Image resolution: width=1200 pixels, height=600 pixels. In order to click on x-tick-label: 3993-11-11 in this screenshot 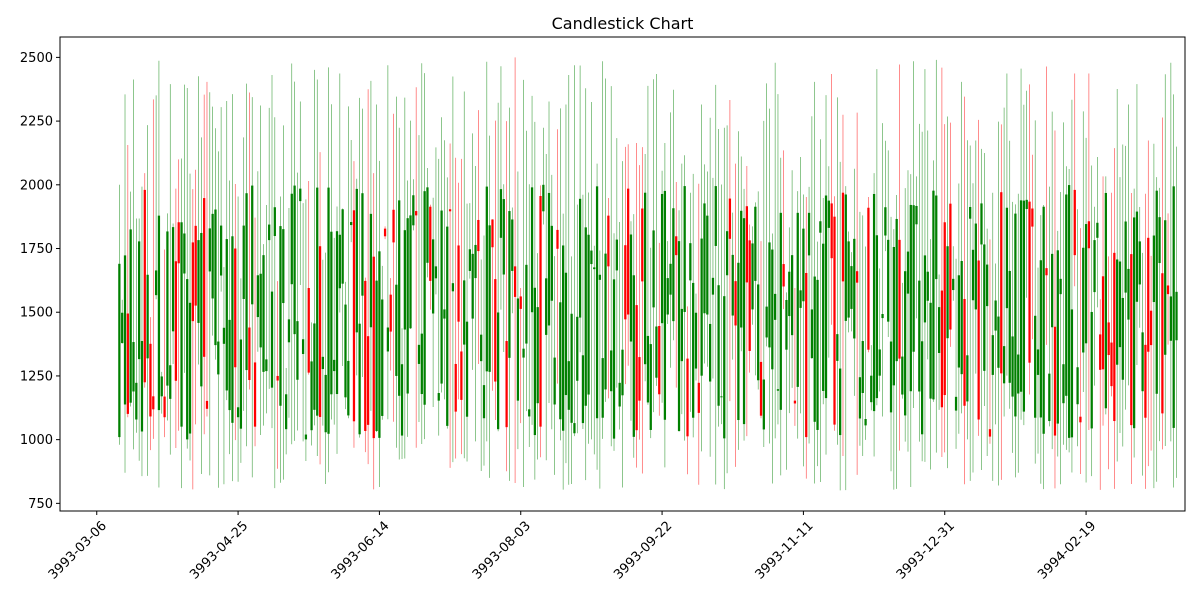, I will do `click(785, 551)`.